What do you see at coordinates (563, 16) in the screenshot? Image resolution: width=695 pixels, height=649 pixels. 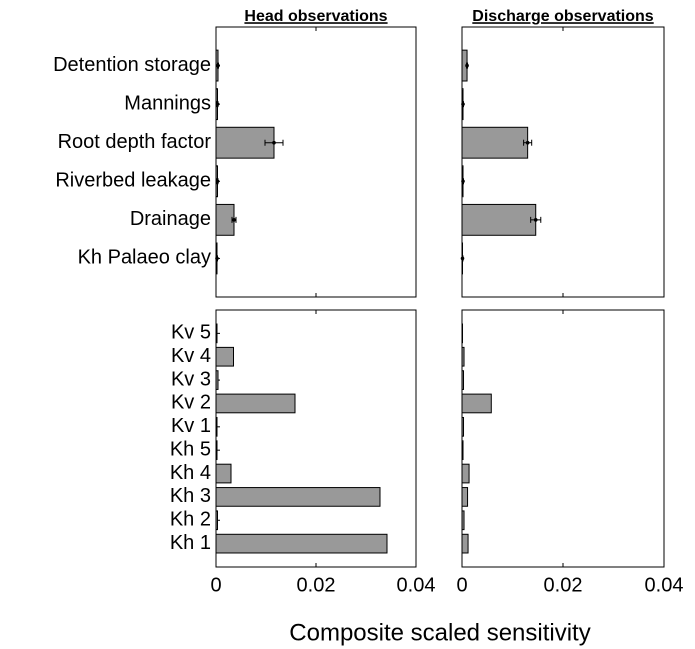 I see `panel-title: Discharge observations` at bounding box center [563, 16].